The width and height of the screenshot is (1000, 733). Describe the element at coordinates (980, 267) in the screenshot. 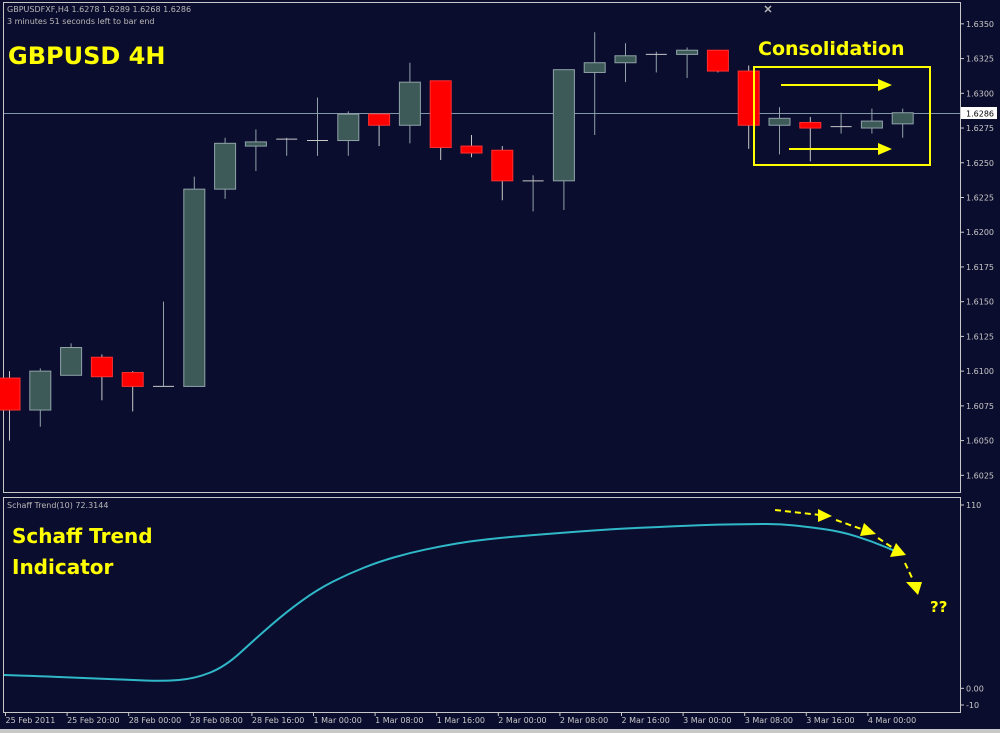

I see `price-tick-label: 1.6175` at that location.